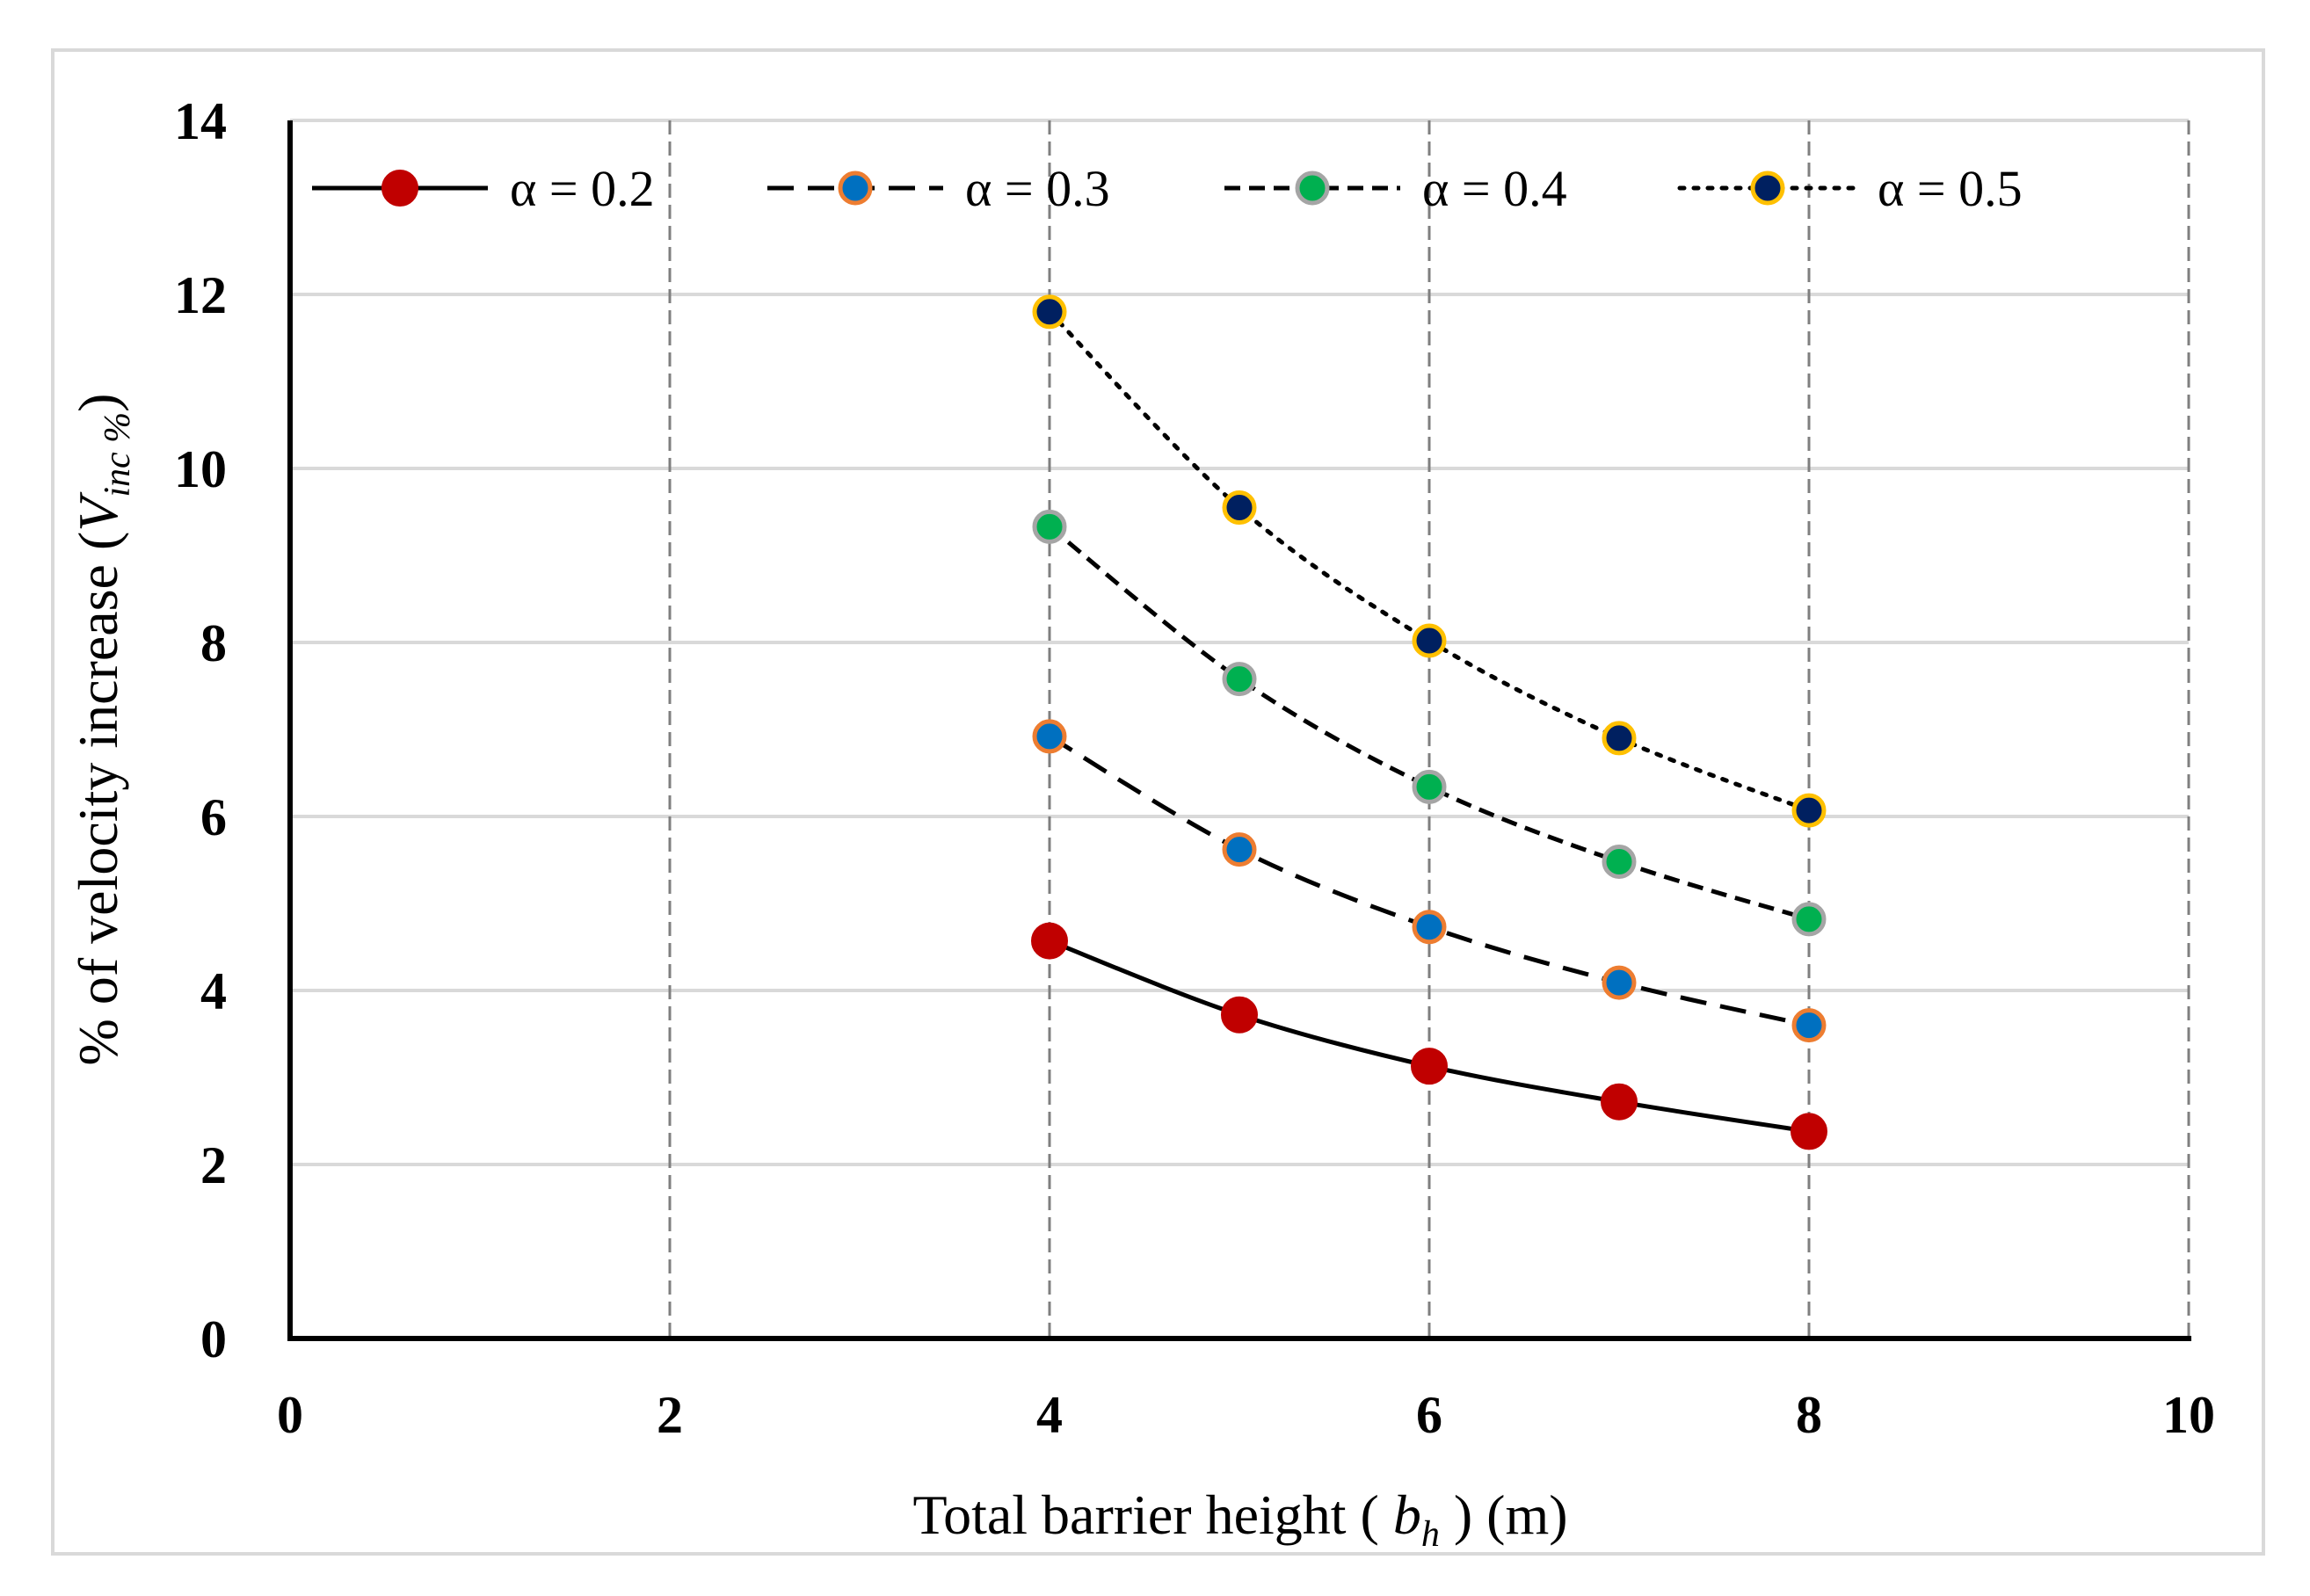 This screenshot has height=1596, width=2310. I want to click on legend-label-0: α = 0.2, so click(582, 188).